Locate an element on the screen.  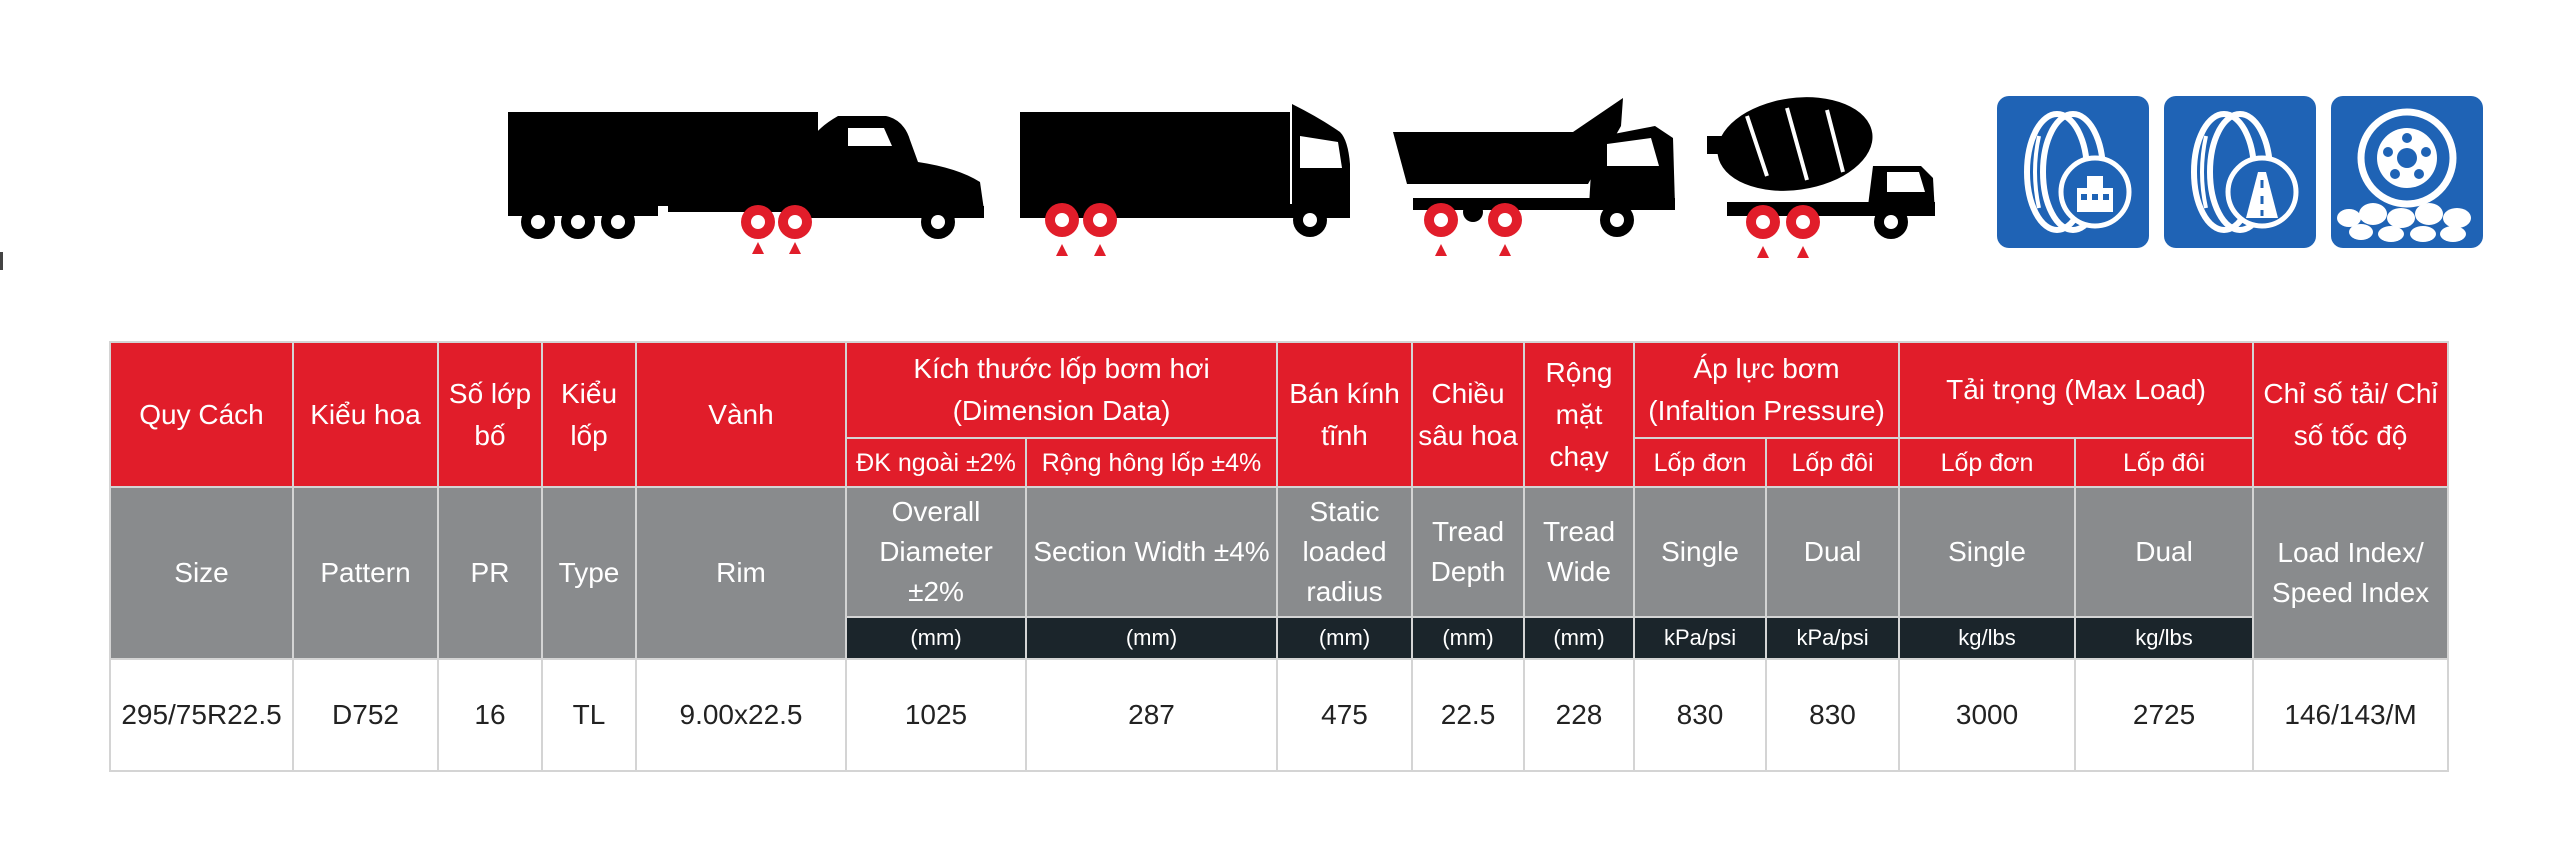
cell-pr: 16 is located at coordinates (490, 715).